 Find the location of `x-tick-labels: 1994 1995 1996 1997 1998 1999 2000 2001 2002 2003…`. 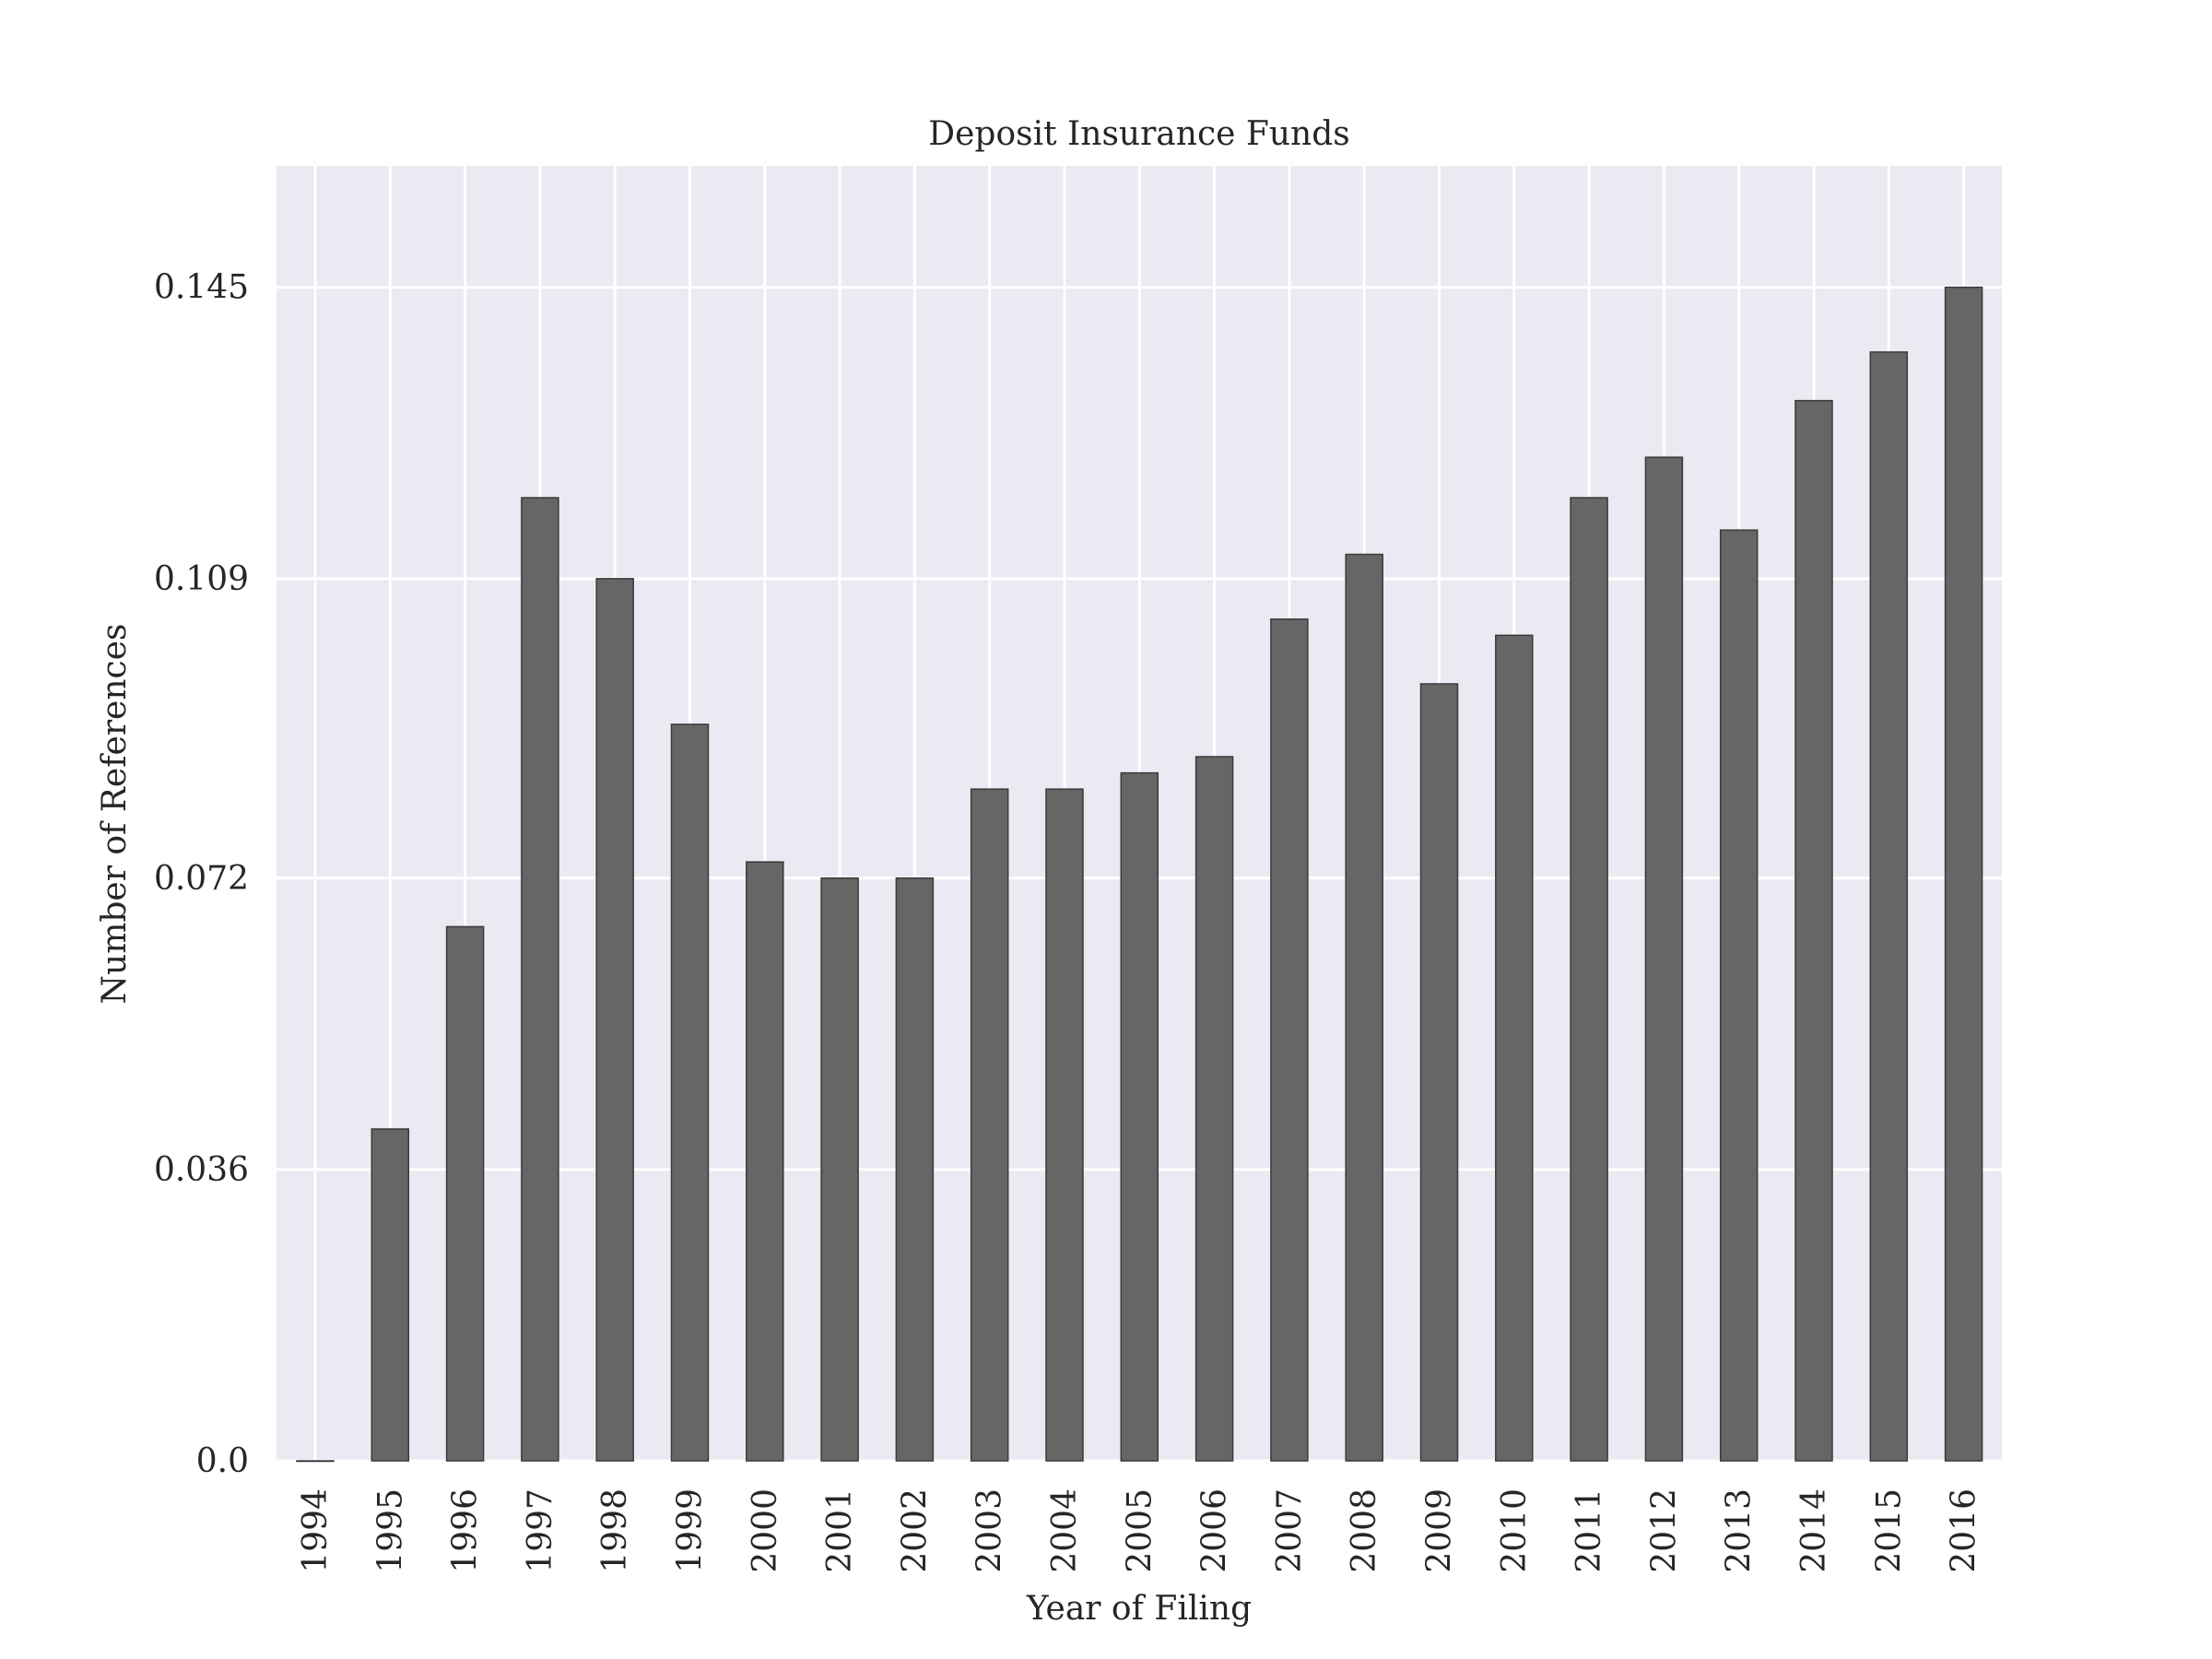

x-tick-labels: 1994 1995 1996 1997 1998 1999 2000 2001 2002 2003… is located at coordinates (1140, 1530).